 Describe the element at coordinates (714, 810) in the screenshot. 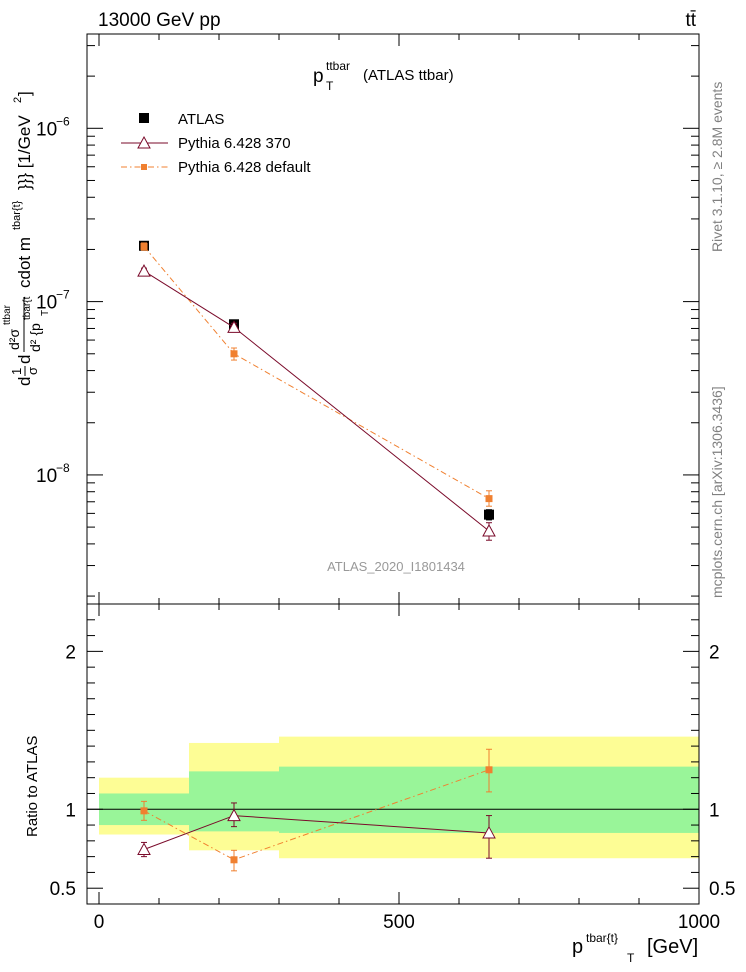

I see `ratio-y-tick-label-right: 1` at that location.